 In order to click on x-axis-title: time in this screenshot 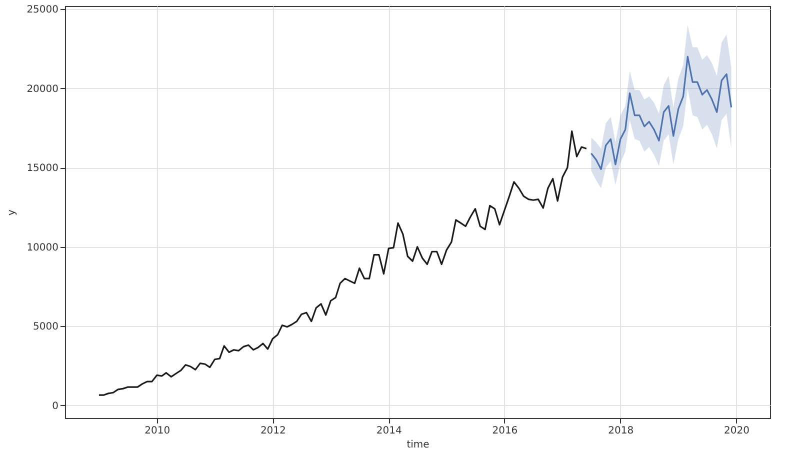, I will do `click(418, 445)`.